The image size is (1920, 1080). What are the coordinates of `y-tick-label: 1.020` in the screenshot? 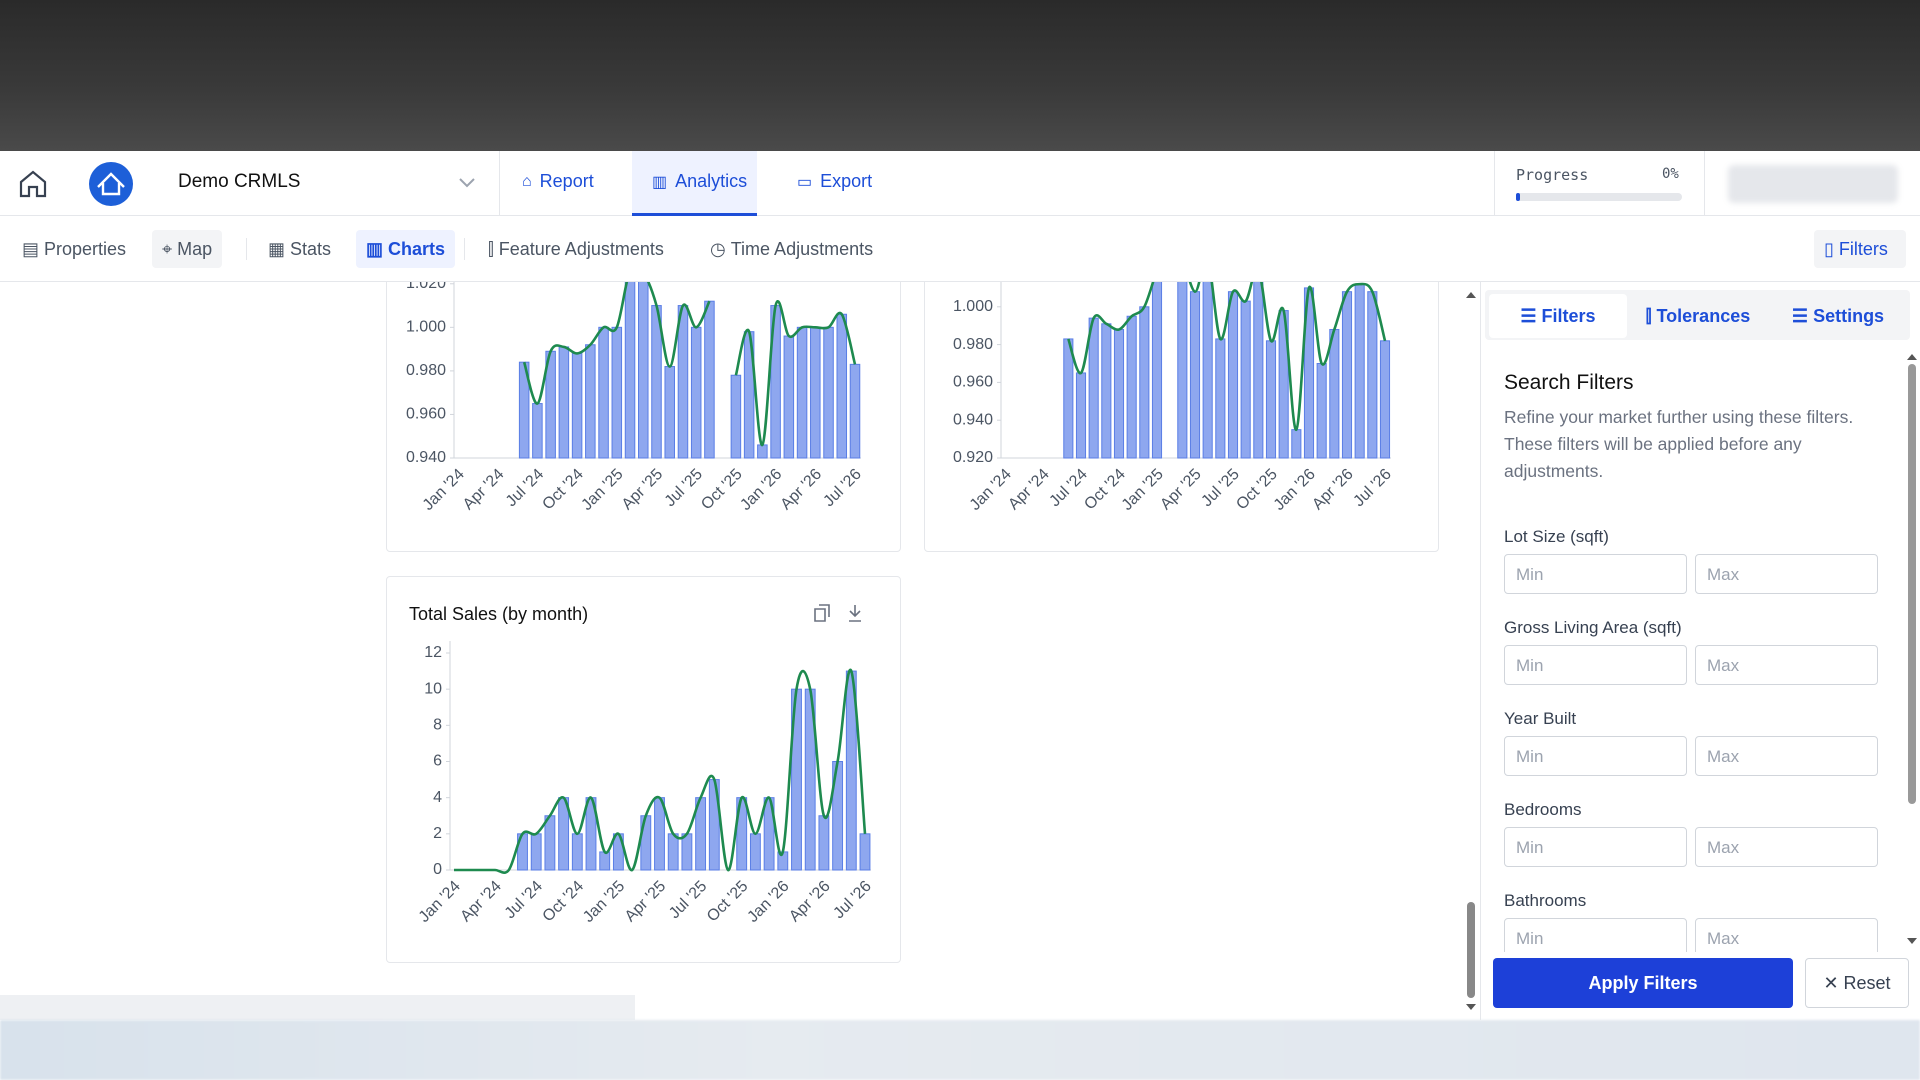 It's located at (426, 287).